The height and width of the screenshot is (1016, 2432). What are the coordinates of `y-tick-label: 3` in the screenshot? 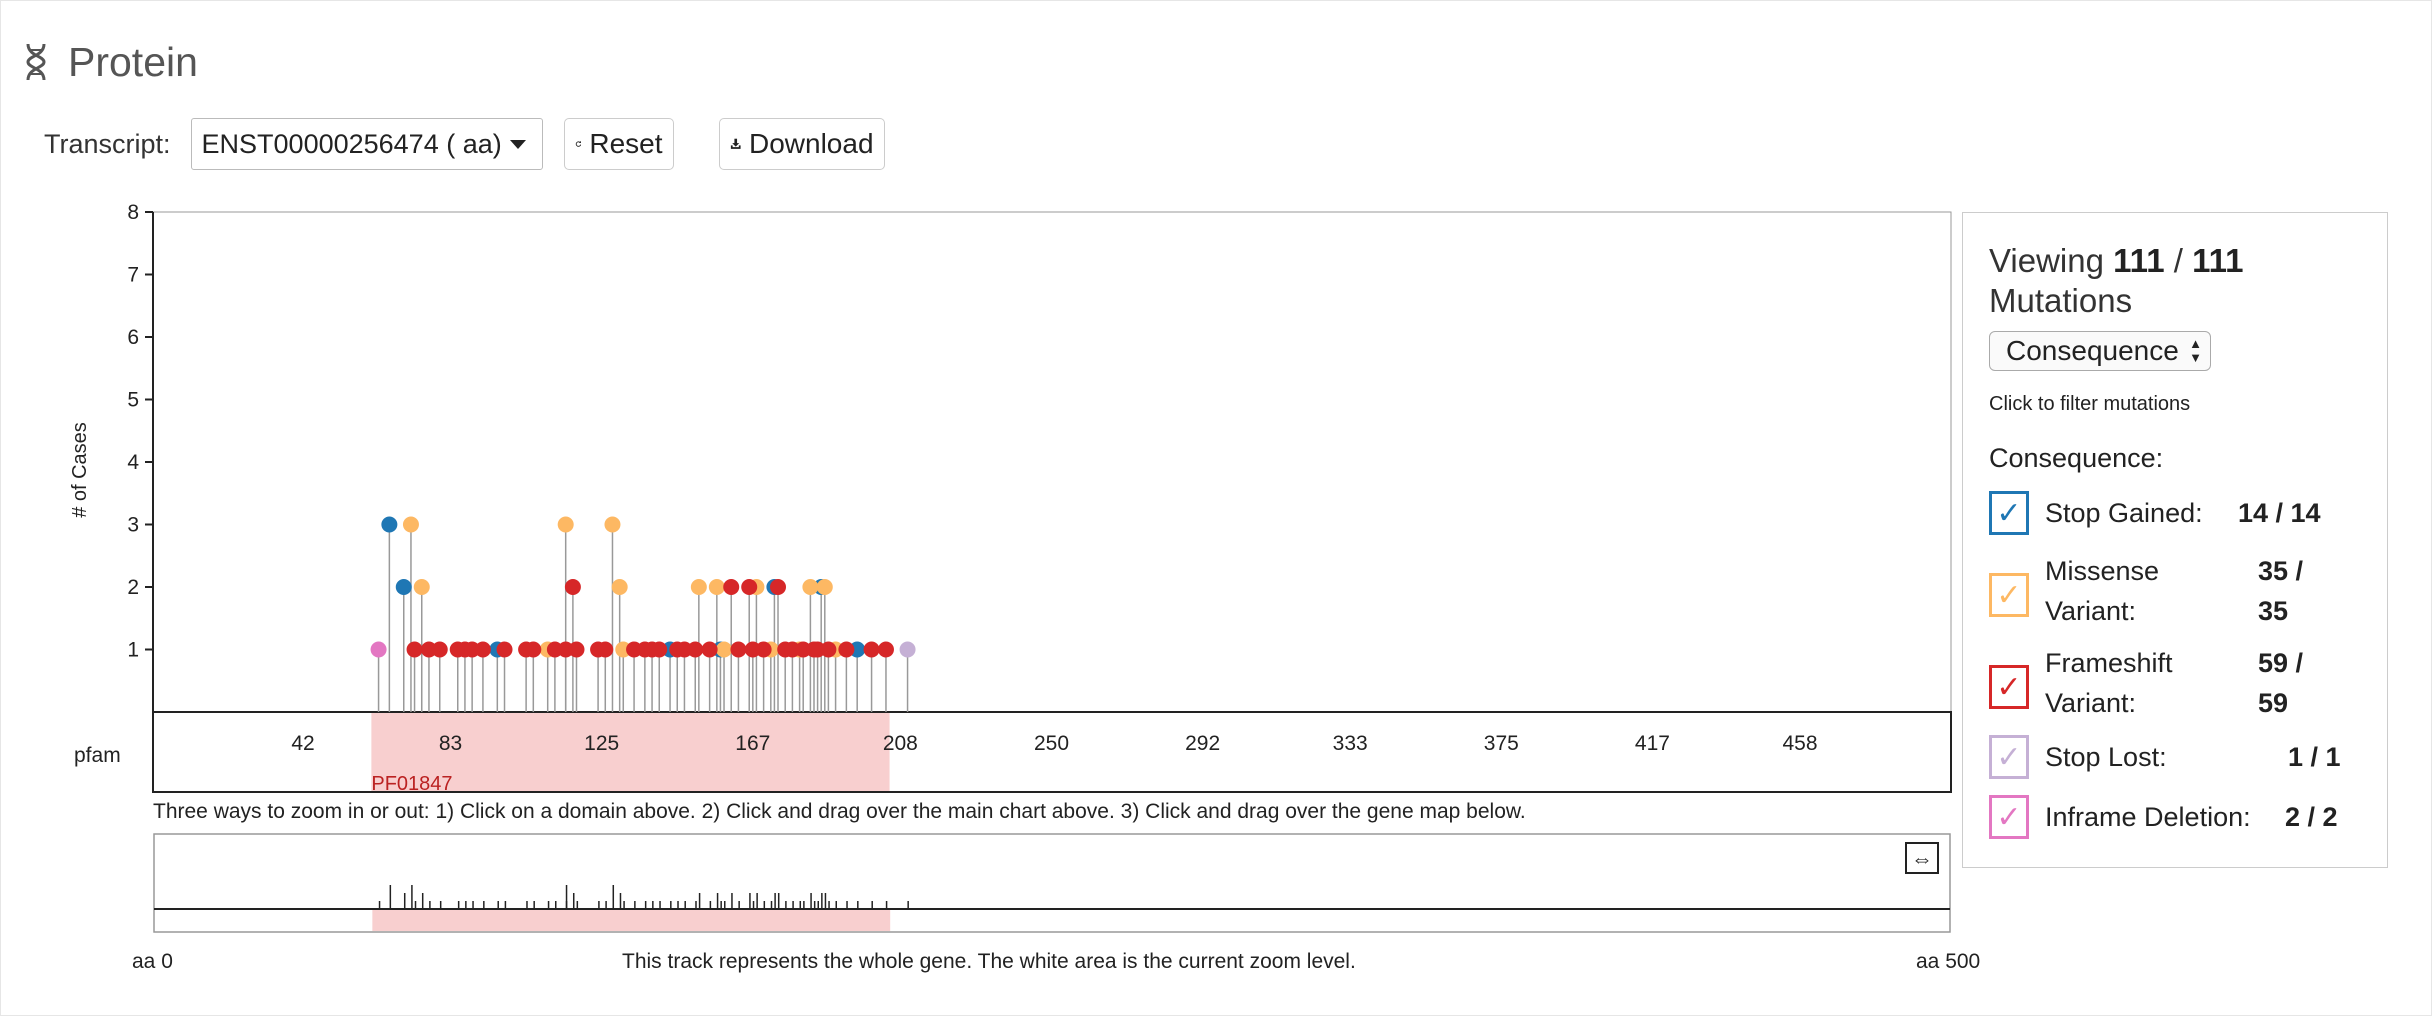 It's located at (133, 525).